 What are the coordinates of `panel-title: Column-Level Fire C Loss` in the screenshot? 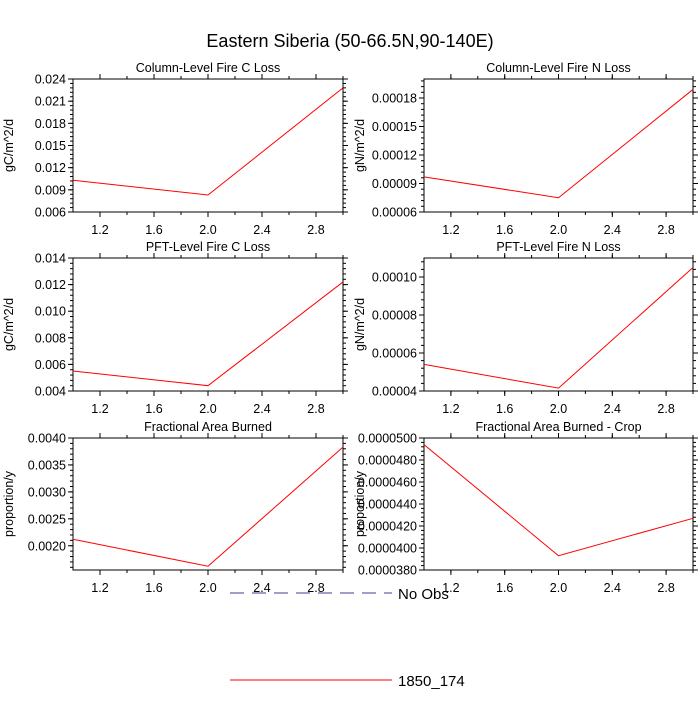 It's located at (208, 68).